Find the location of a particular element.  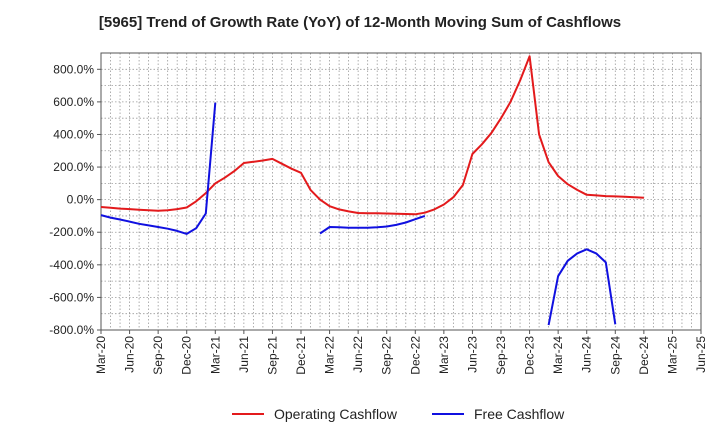

x-tick-label: Mar-21 is located at coordinates (215, 355).